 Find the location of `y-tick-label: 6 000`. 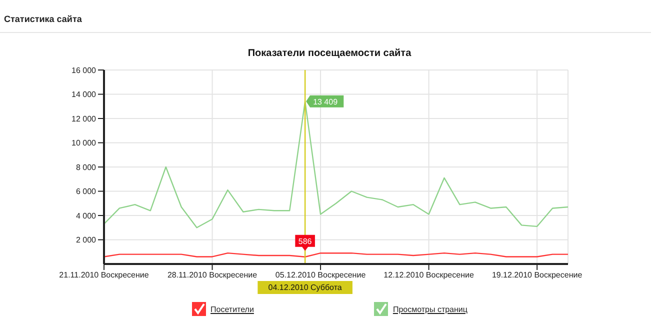

y-tick-label: 6 000 is located at coordinates (86, 191).